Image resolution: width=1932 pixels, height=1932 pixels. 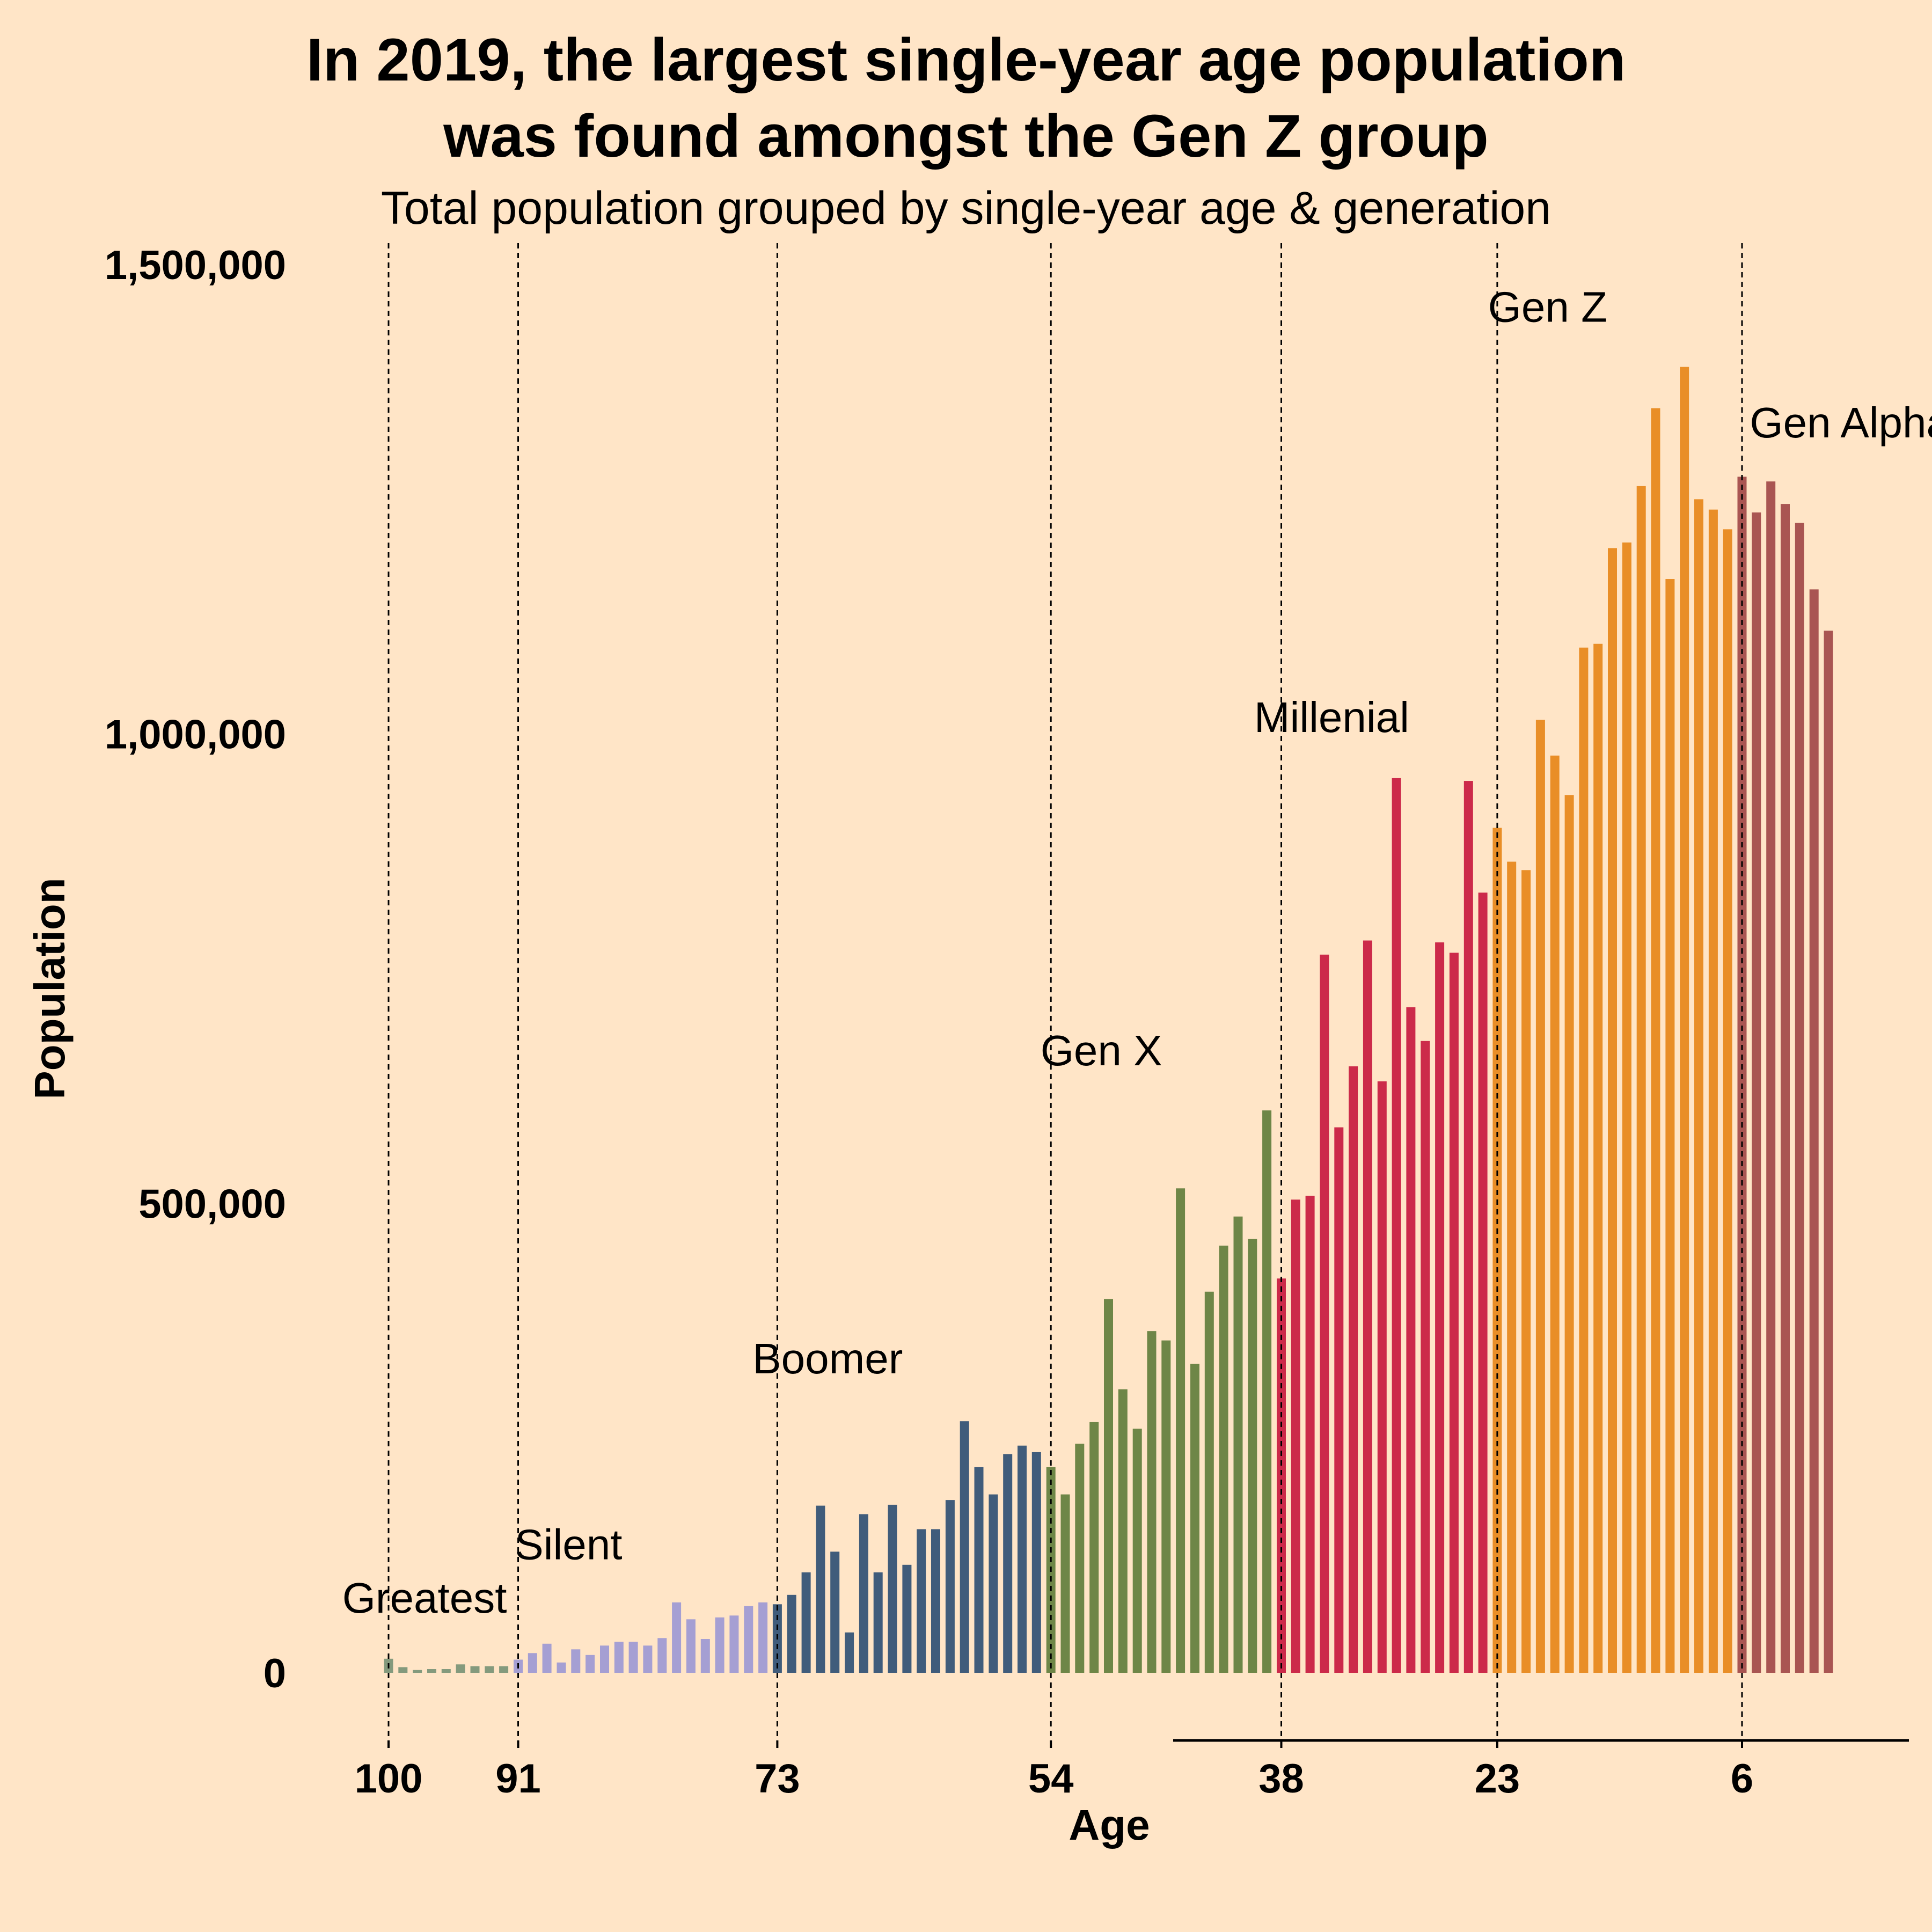 What do you see at coordinates (275, 1673) in the screenshot?
I see `y-tick-label: 0` at bounding box center [275, 1673].